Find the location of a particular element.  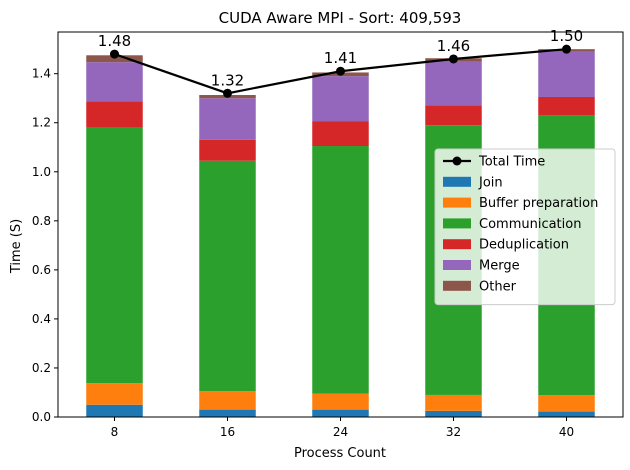

total-time-label-32: 1.46 is located at coordinates (453, 46).